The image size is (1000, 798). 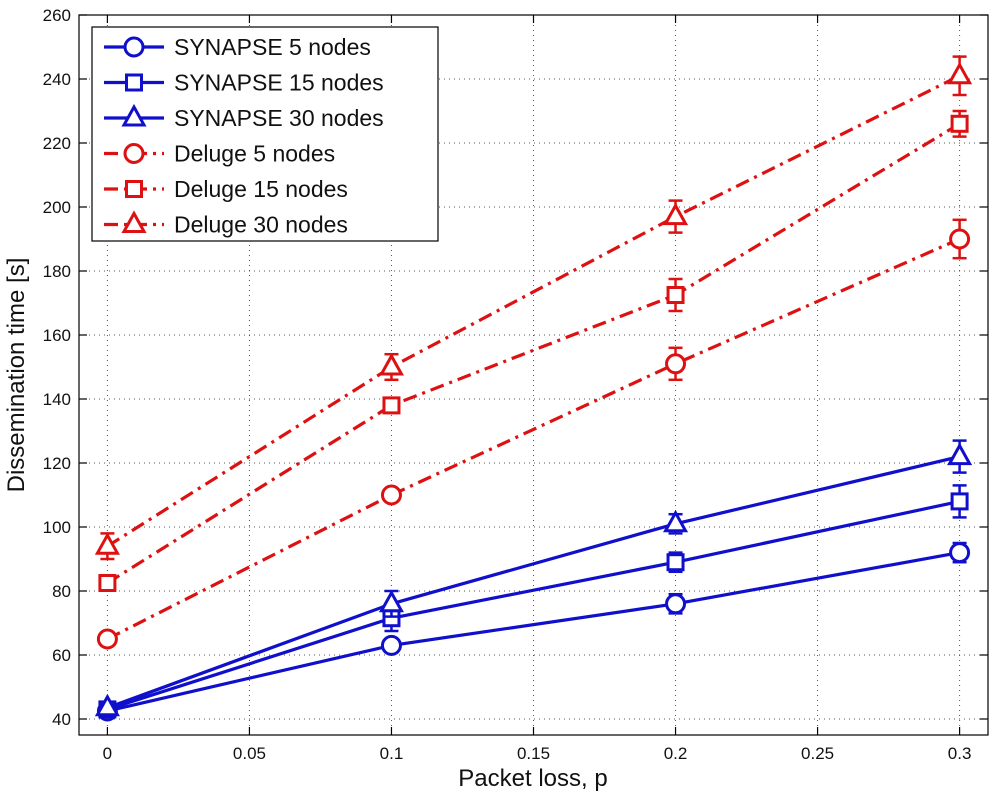 I want to click on legend-label: SYNAPSE 15 nodes, so click(x=279, y=83).